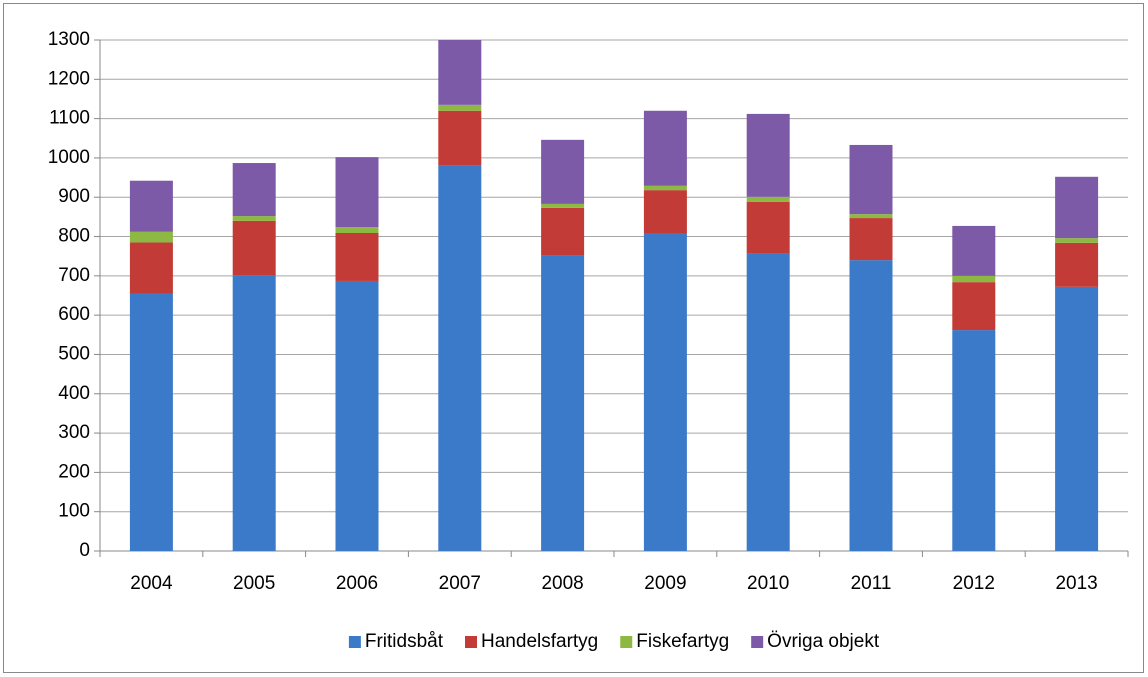 The width and height of the screenshot is (1148, 677). What do you see at coordinates (357, 583) in the screenshot?
I see `x-tick-label: 2006` at bounding box center [357, 583].